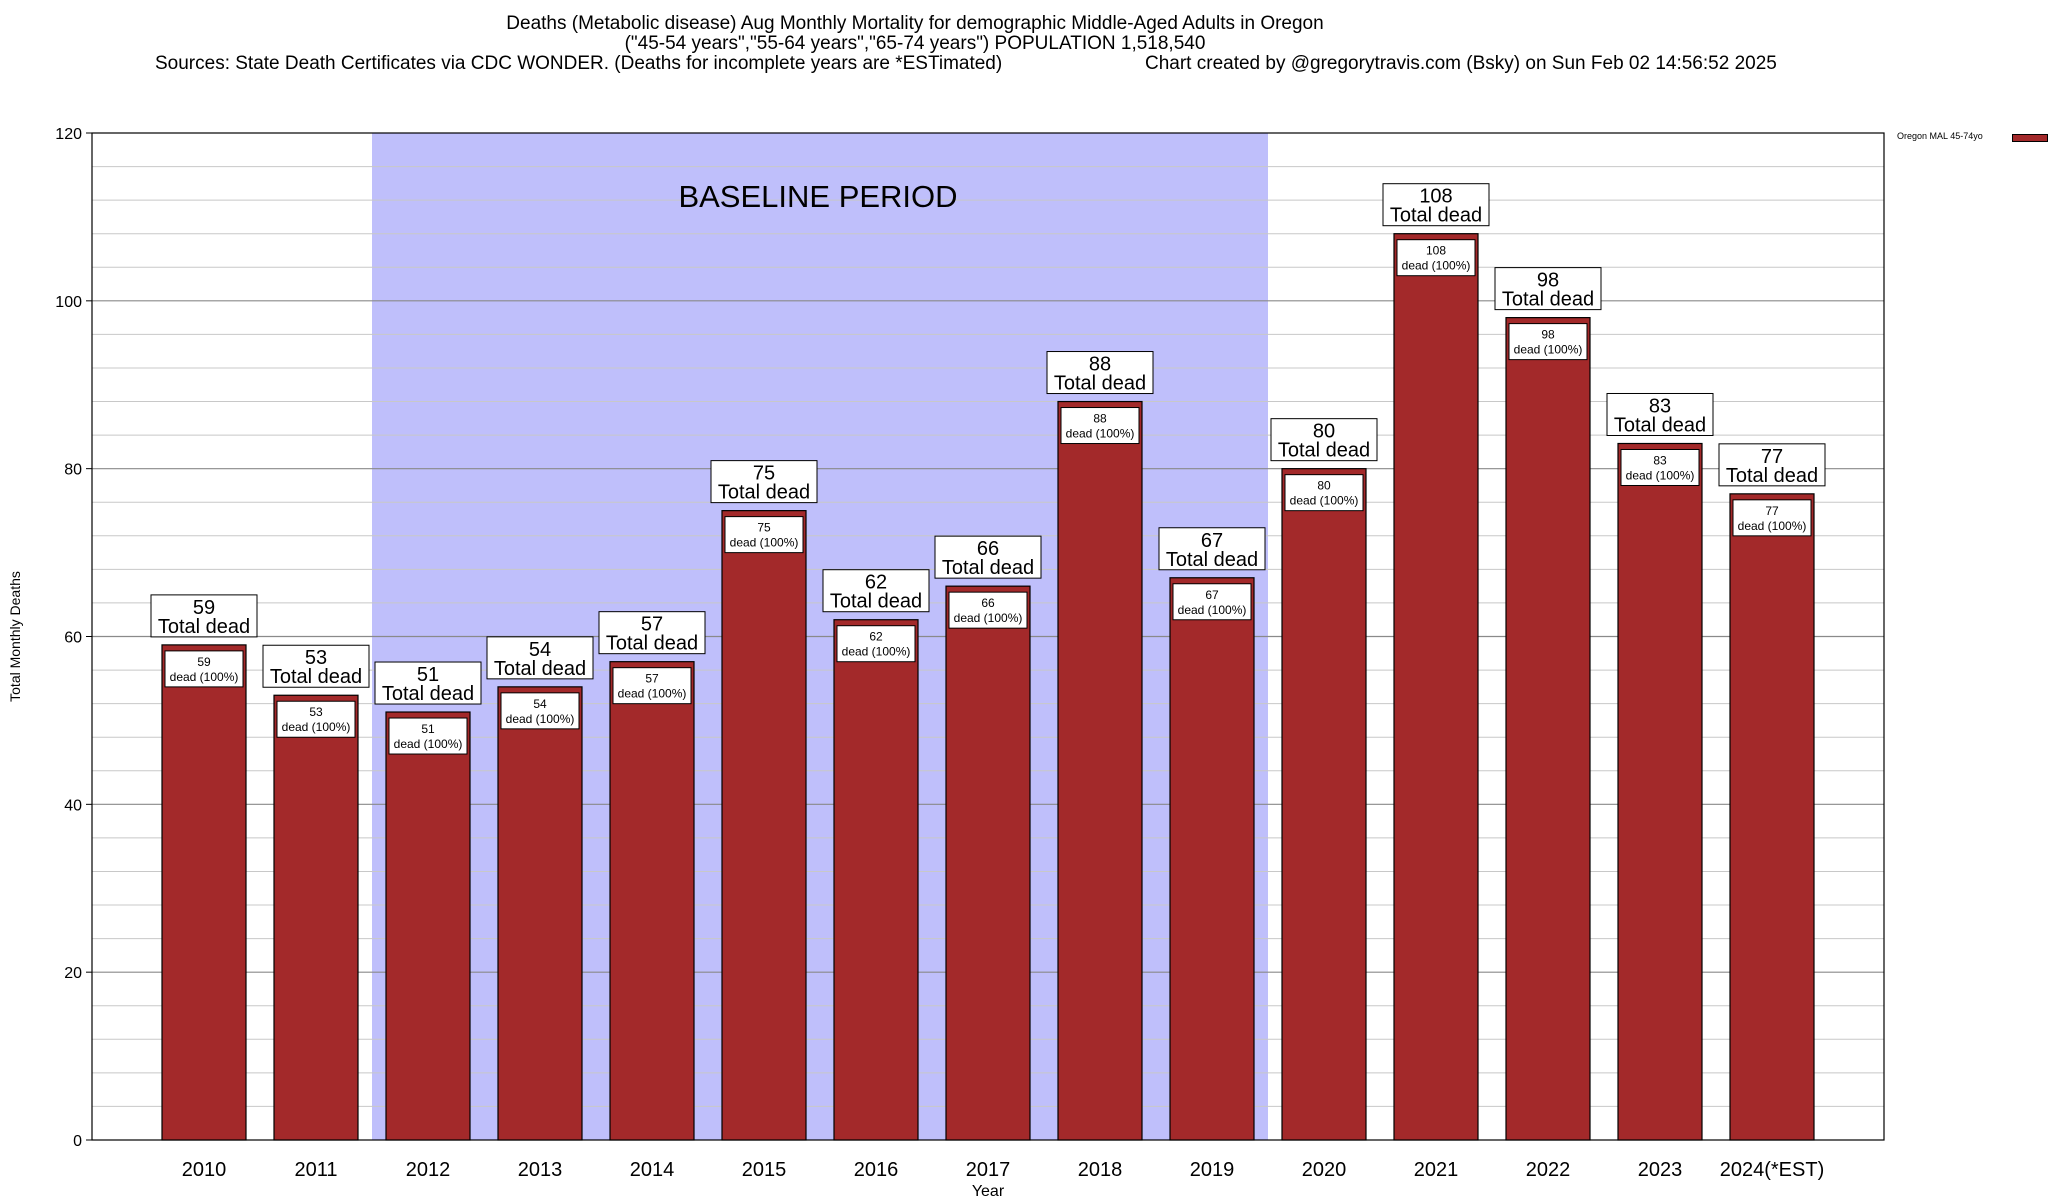 The image size is (2048, 1200). Describe the element at coordinates (540, 650) in the screenshot. I see `bar-total-value: 54` at that location.